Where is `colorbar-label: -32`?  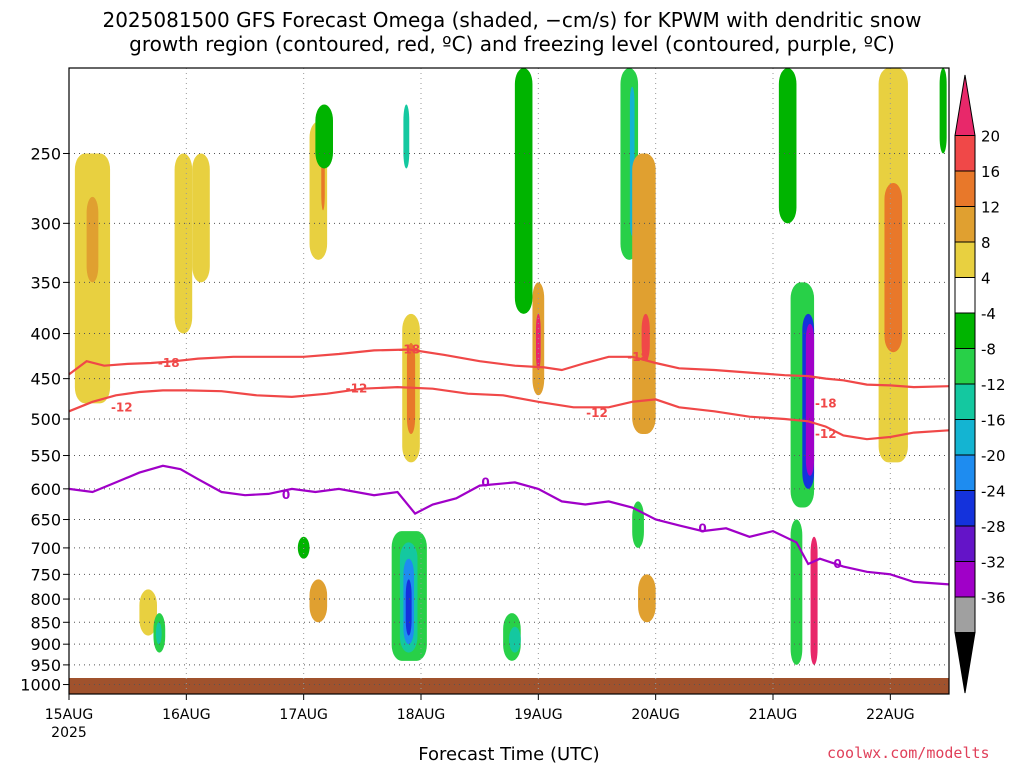 colorbar-label: -32 is located at coordinates (993, 563).